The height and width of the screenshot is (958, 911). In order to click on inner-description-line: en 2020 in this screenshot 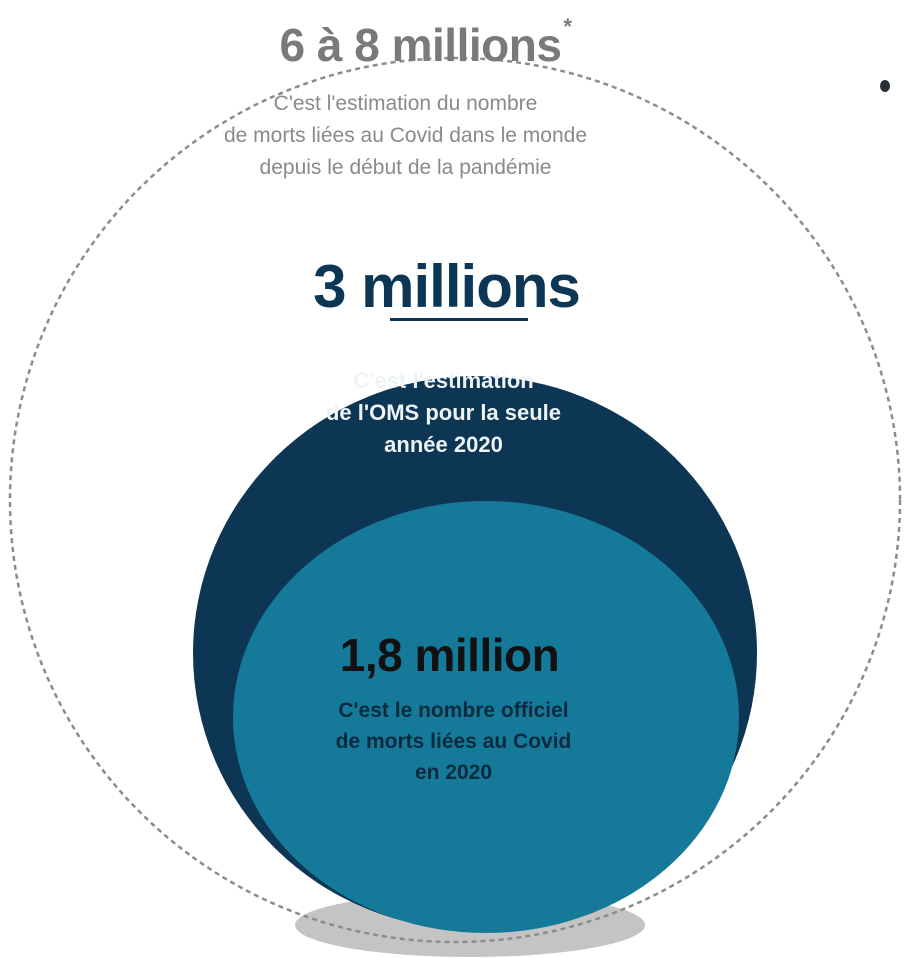, I will do `click(453, 772)`.